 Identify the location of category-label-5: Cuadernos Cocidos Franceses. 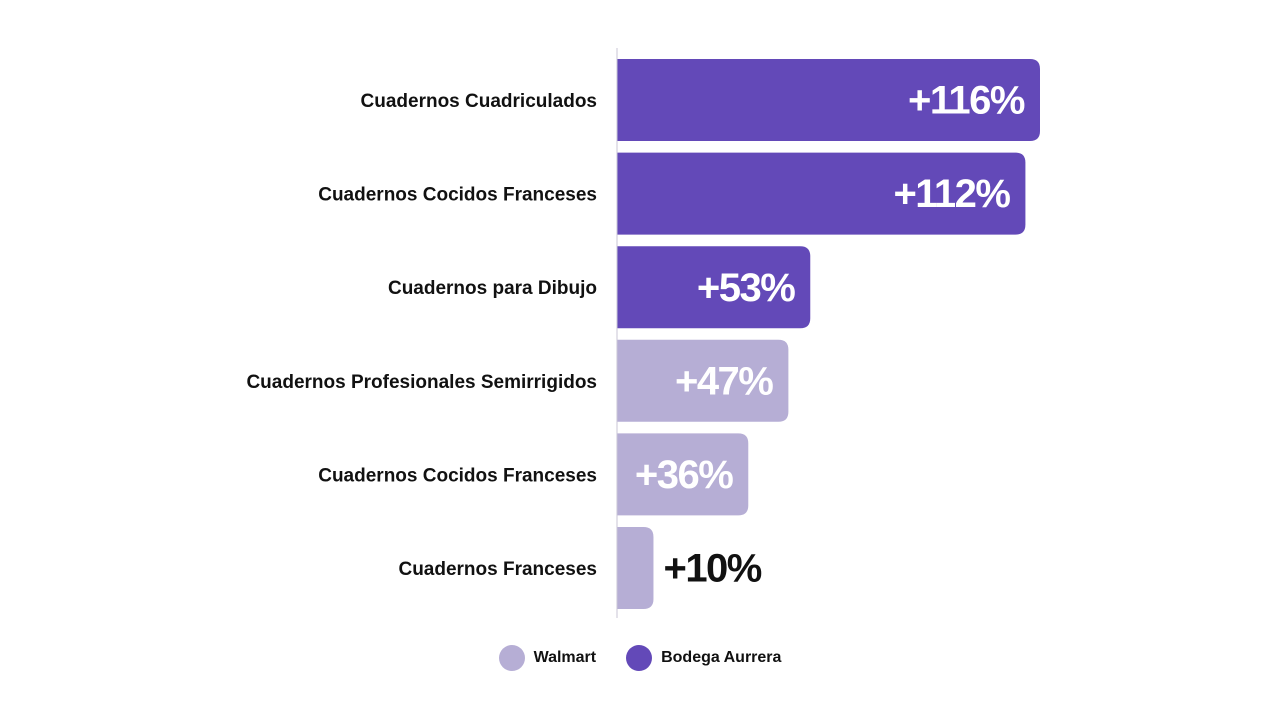
(457, 475).